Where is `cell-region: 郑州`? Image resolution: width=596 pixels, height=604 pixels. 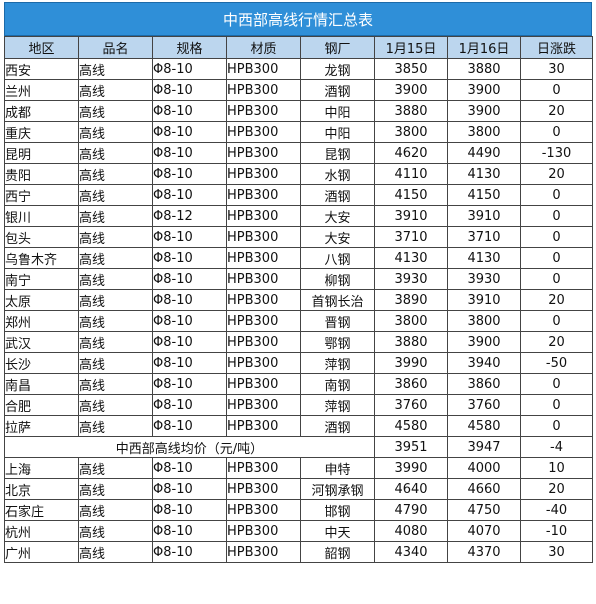 cell-region: 郑州 is located at coordinates (41, 321).